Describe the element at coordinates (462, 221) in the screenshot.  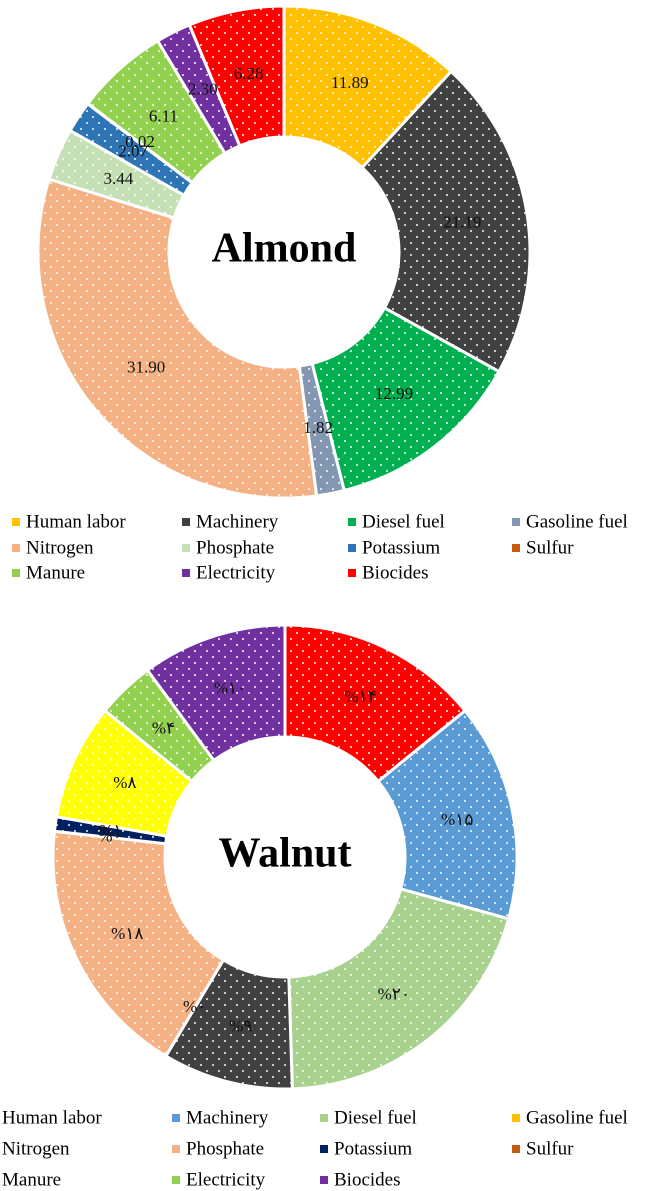
I see `value-label: 21.19` at that location.